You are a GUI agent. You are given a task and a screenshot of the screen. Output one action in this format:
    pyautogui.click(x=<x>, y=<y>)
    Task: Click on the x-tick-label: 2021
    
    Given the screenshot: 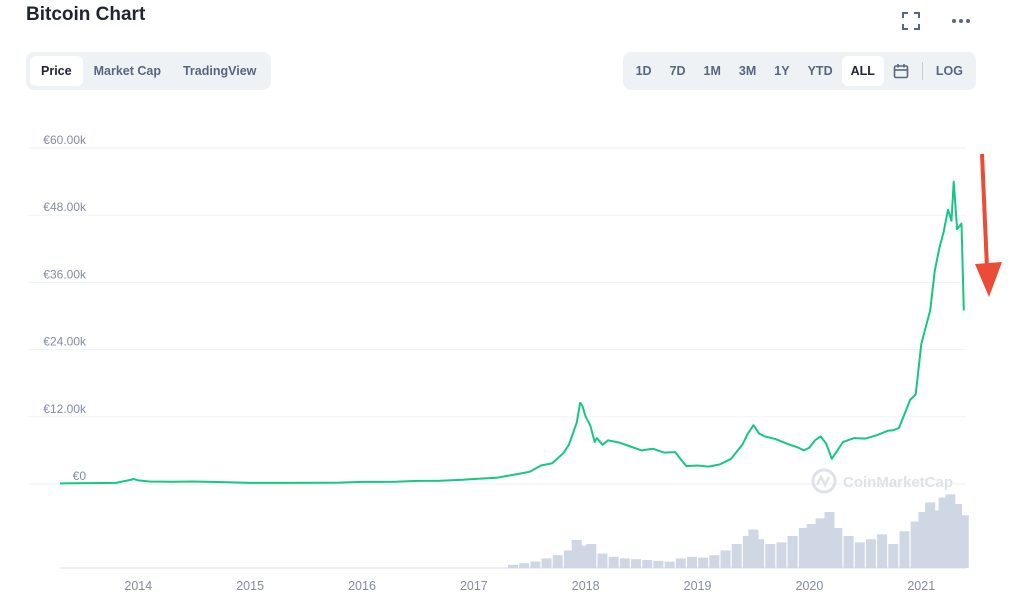 What is the action you would take?
    pyautogui.click(x=921, y=586)
    